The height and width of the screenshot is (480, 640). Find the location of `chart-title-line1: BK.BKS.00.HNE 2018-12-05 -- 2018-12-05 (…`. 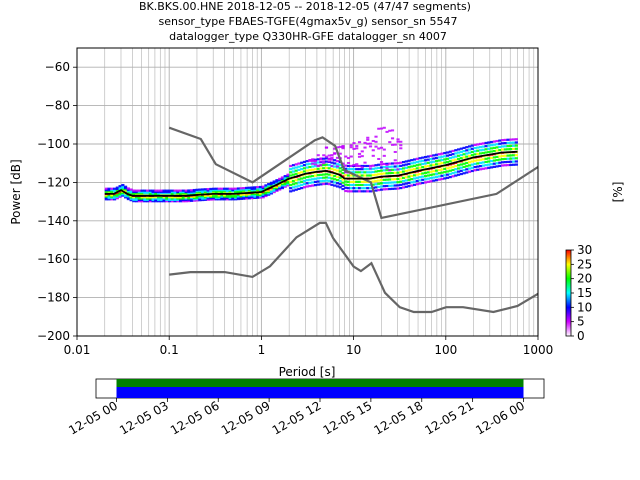

chart-title-line1: BK.BKS.00.HNE 2018-12-05 -- 2018-12-05 (… is located at coordinates (305, 6).